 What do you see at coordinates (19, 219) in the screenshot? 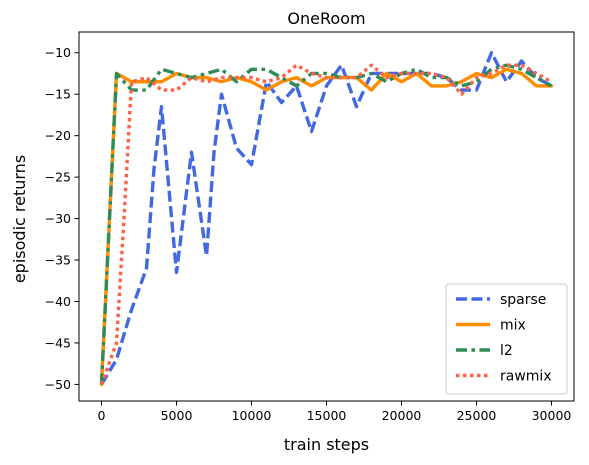
I see `y-axis-title: episodic returns` at bounding box center [19, 219].